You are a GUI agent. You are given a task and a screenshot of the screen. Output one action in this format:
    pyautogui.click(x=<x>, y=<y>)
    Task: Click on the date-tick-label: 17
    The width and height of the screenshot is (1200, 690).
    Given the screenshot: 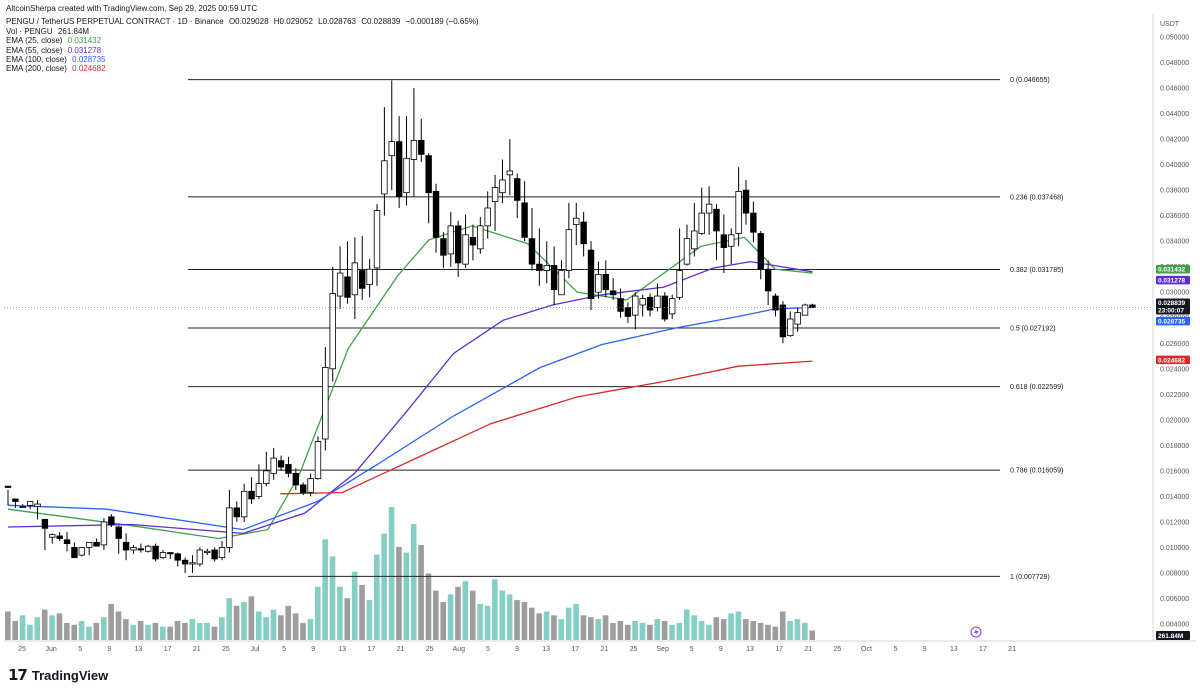 What is the action you would take?
    pyautogui.click(x=983, y=649)
    